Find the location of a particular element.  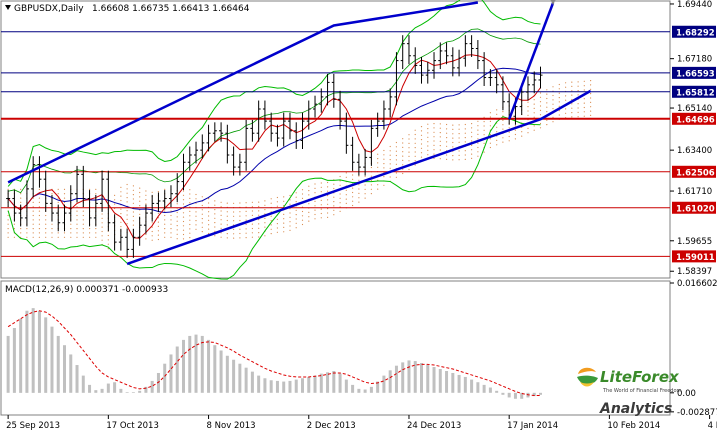

level-label-box is located at coordinates (694, 31).